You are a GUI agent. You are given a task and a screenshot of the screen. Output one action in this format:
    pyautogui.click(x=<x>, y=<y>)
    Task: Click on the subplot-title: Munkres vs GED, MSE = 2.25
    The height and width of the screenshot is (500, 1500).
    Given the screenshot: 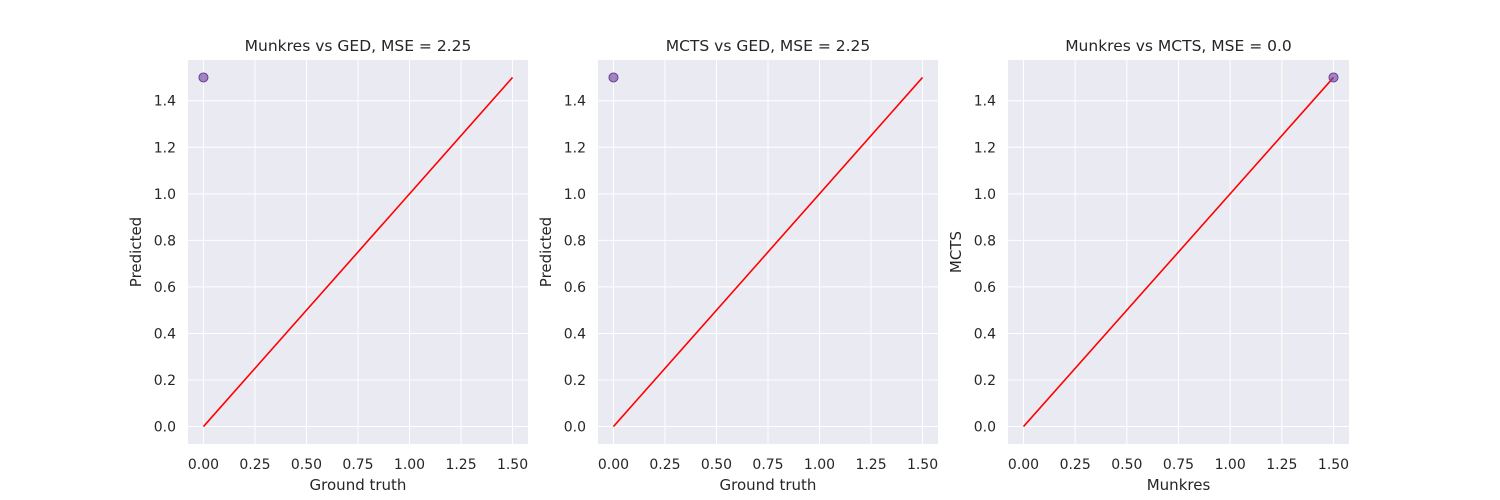 What is the action you would take?
    pyautogui.click(x=358, y=46)
    